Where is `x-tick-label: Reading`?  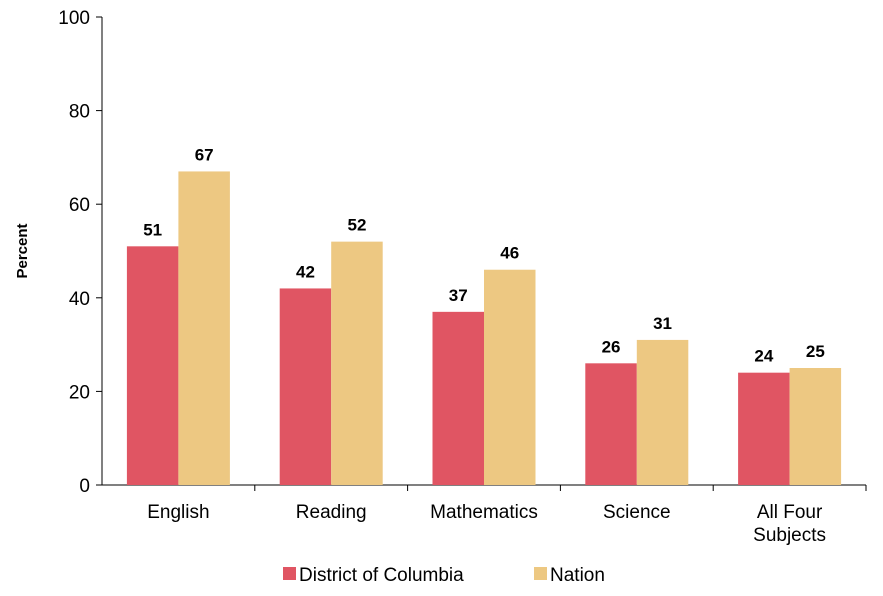 x-tick-label: Reading is located at coordinates (331, 512).